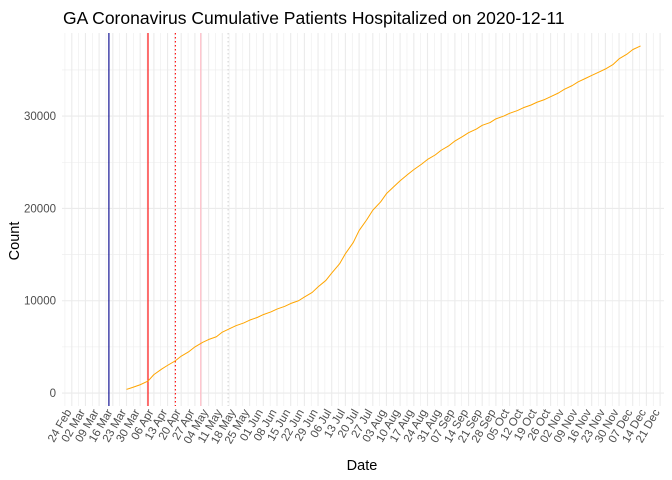 This screenshot has width=672, height=480. Describe the element at coordinates (362, 466) in the screenshot. I see `x-axis-title: Date` at that location.